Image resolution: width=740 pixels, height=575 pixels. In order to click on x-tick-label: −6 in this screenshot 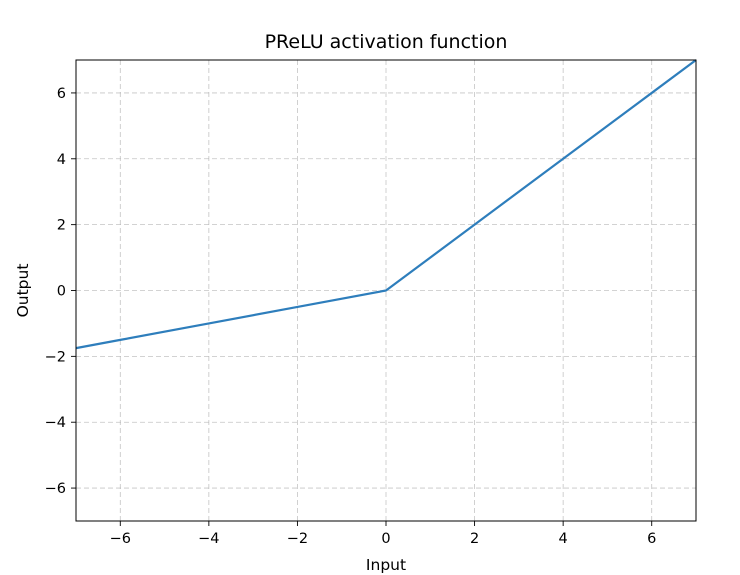, I will do `click(120, 539)`.